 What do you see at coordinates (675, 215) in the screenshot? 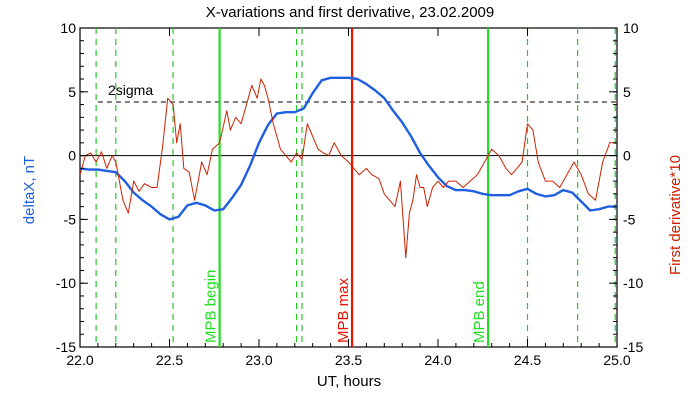
I see `y-axis-right-title: First derivative*10` at bounding box center [675, 215].